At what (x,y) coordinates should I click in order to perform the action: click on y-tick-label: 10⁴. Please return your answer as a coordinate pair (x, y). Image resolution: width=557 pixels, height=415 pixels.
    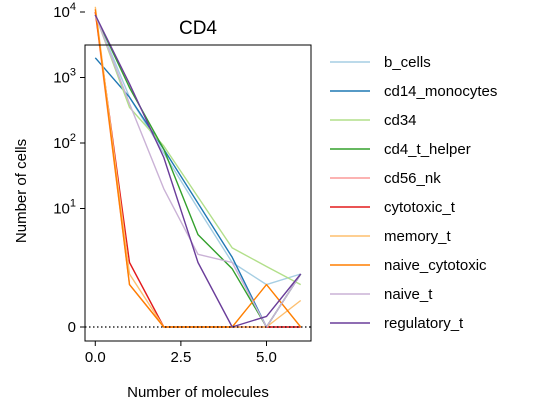
    Looking at the image, I should click on (64, 11).